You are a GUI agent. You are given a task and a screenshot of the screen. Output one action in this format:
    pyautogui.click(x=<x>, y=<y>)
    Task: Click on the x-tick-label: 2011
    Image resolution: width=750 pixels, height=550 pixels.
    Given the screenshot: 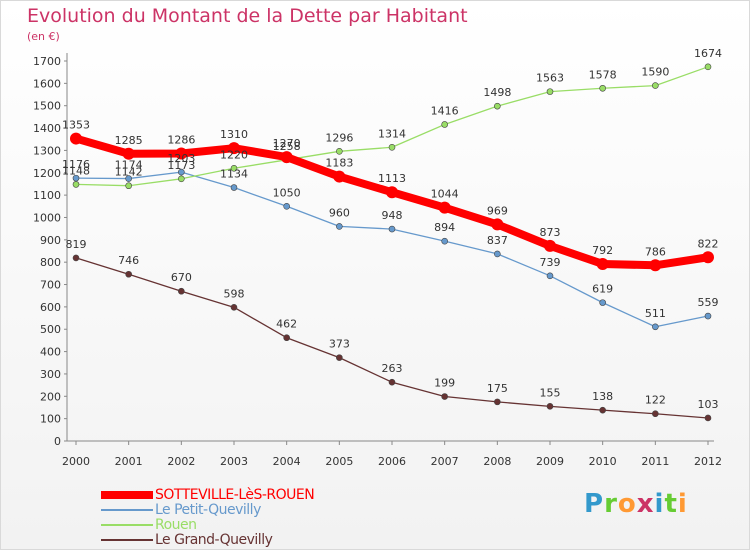 What is the action you would take?
    pyautogui.click(x=655, y=461)
    